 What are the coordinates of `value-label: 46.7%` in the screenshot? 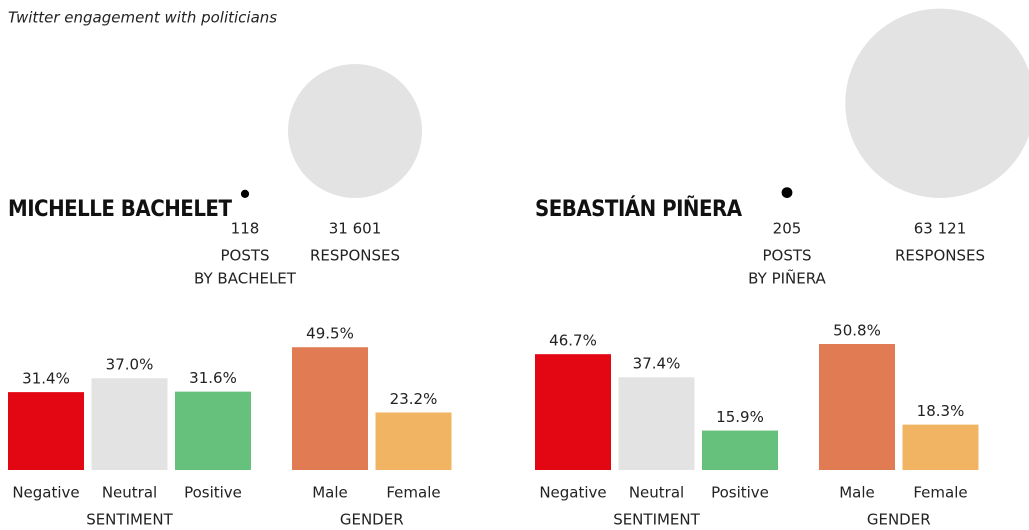 It's located at (573, 341).